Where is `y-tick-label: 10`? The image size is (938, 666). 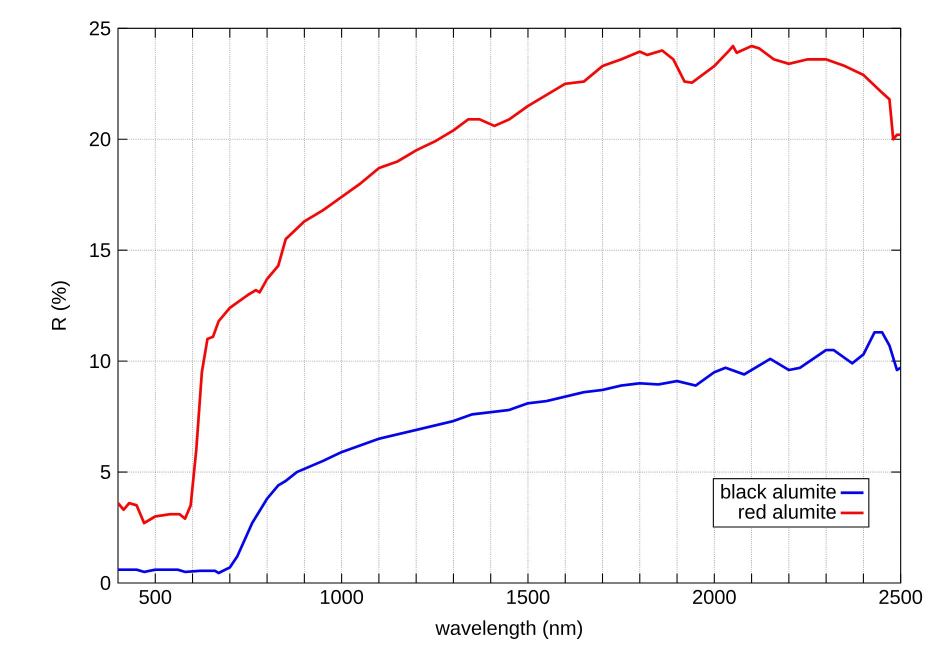
y-tick-label: 10 is located at coordinates (100, 361).